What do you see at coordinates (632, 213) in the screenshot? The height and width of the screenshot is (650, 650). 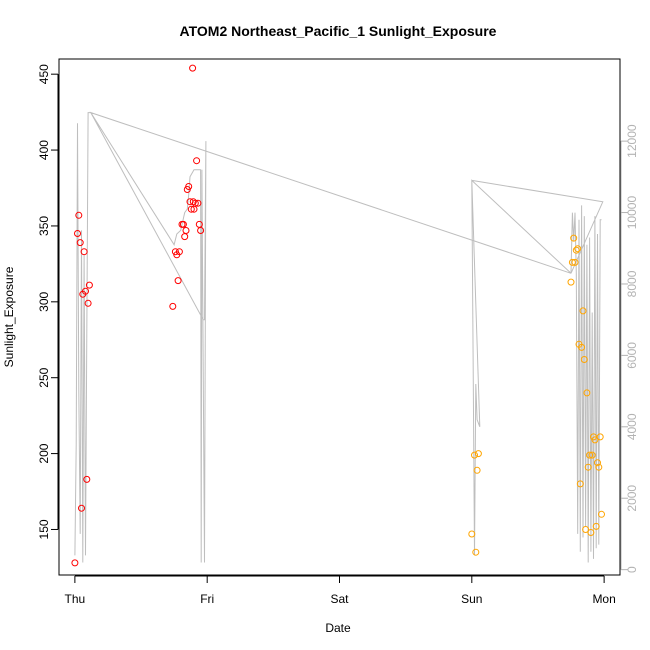 I see `right-axis-tick-label: 10000` at bounding box center [632, 213].